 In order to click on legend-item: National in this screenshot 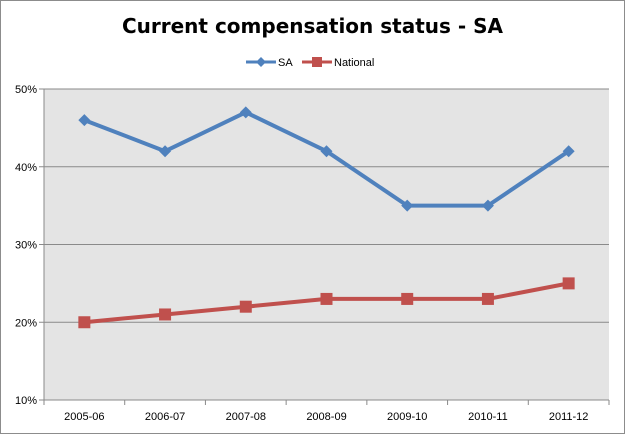, I will do `click(338, 63)`.